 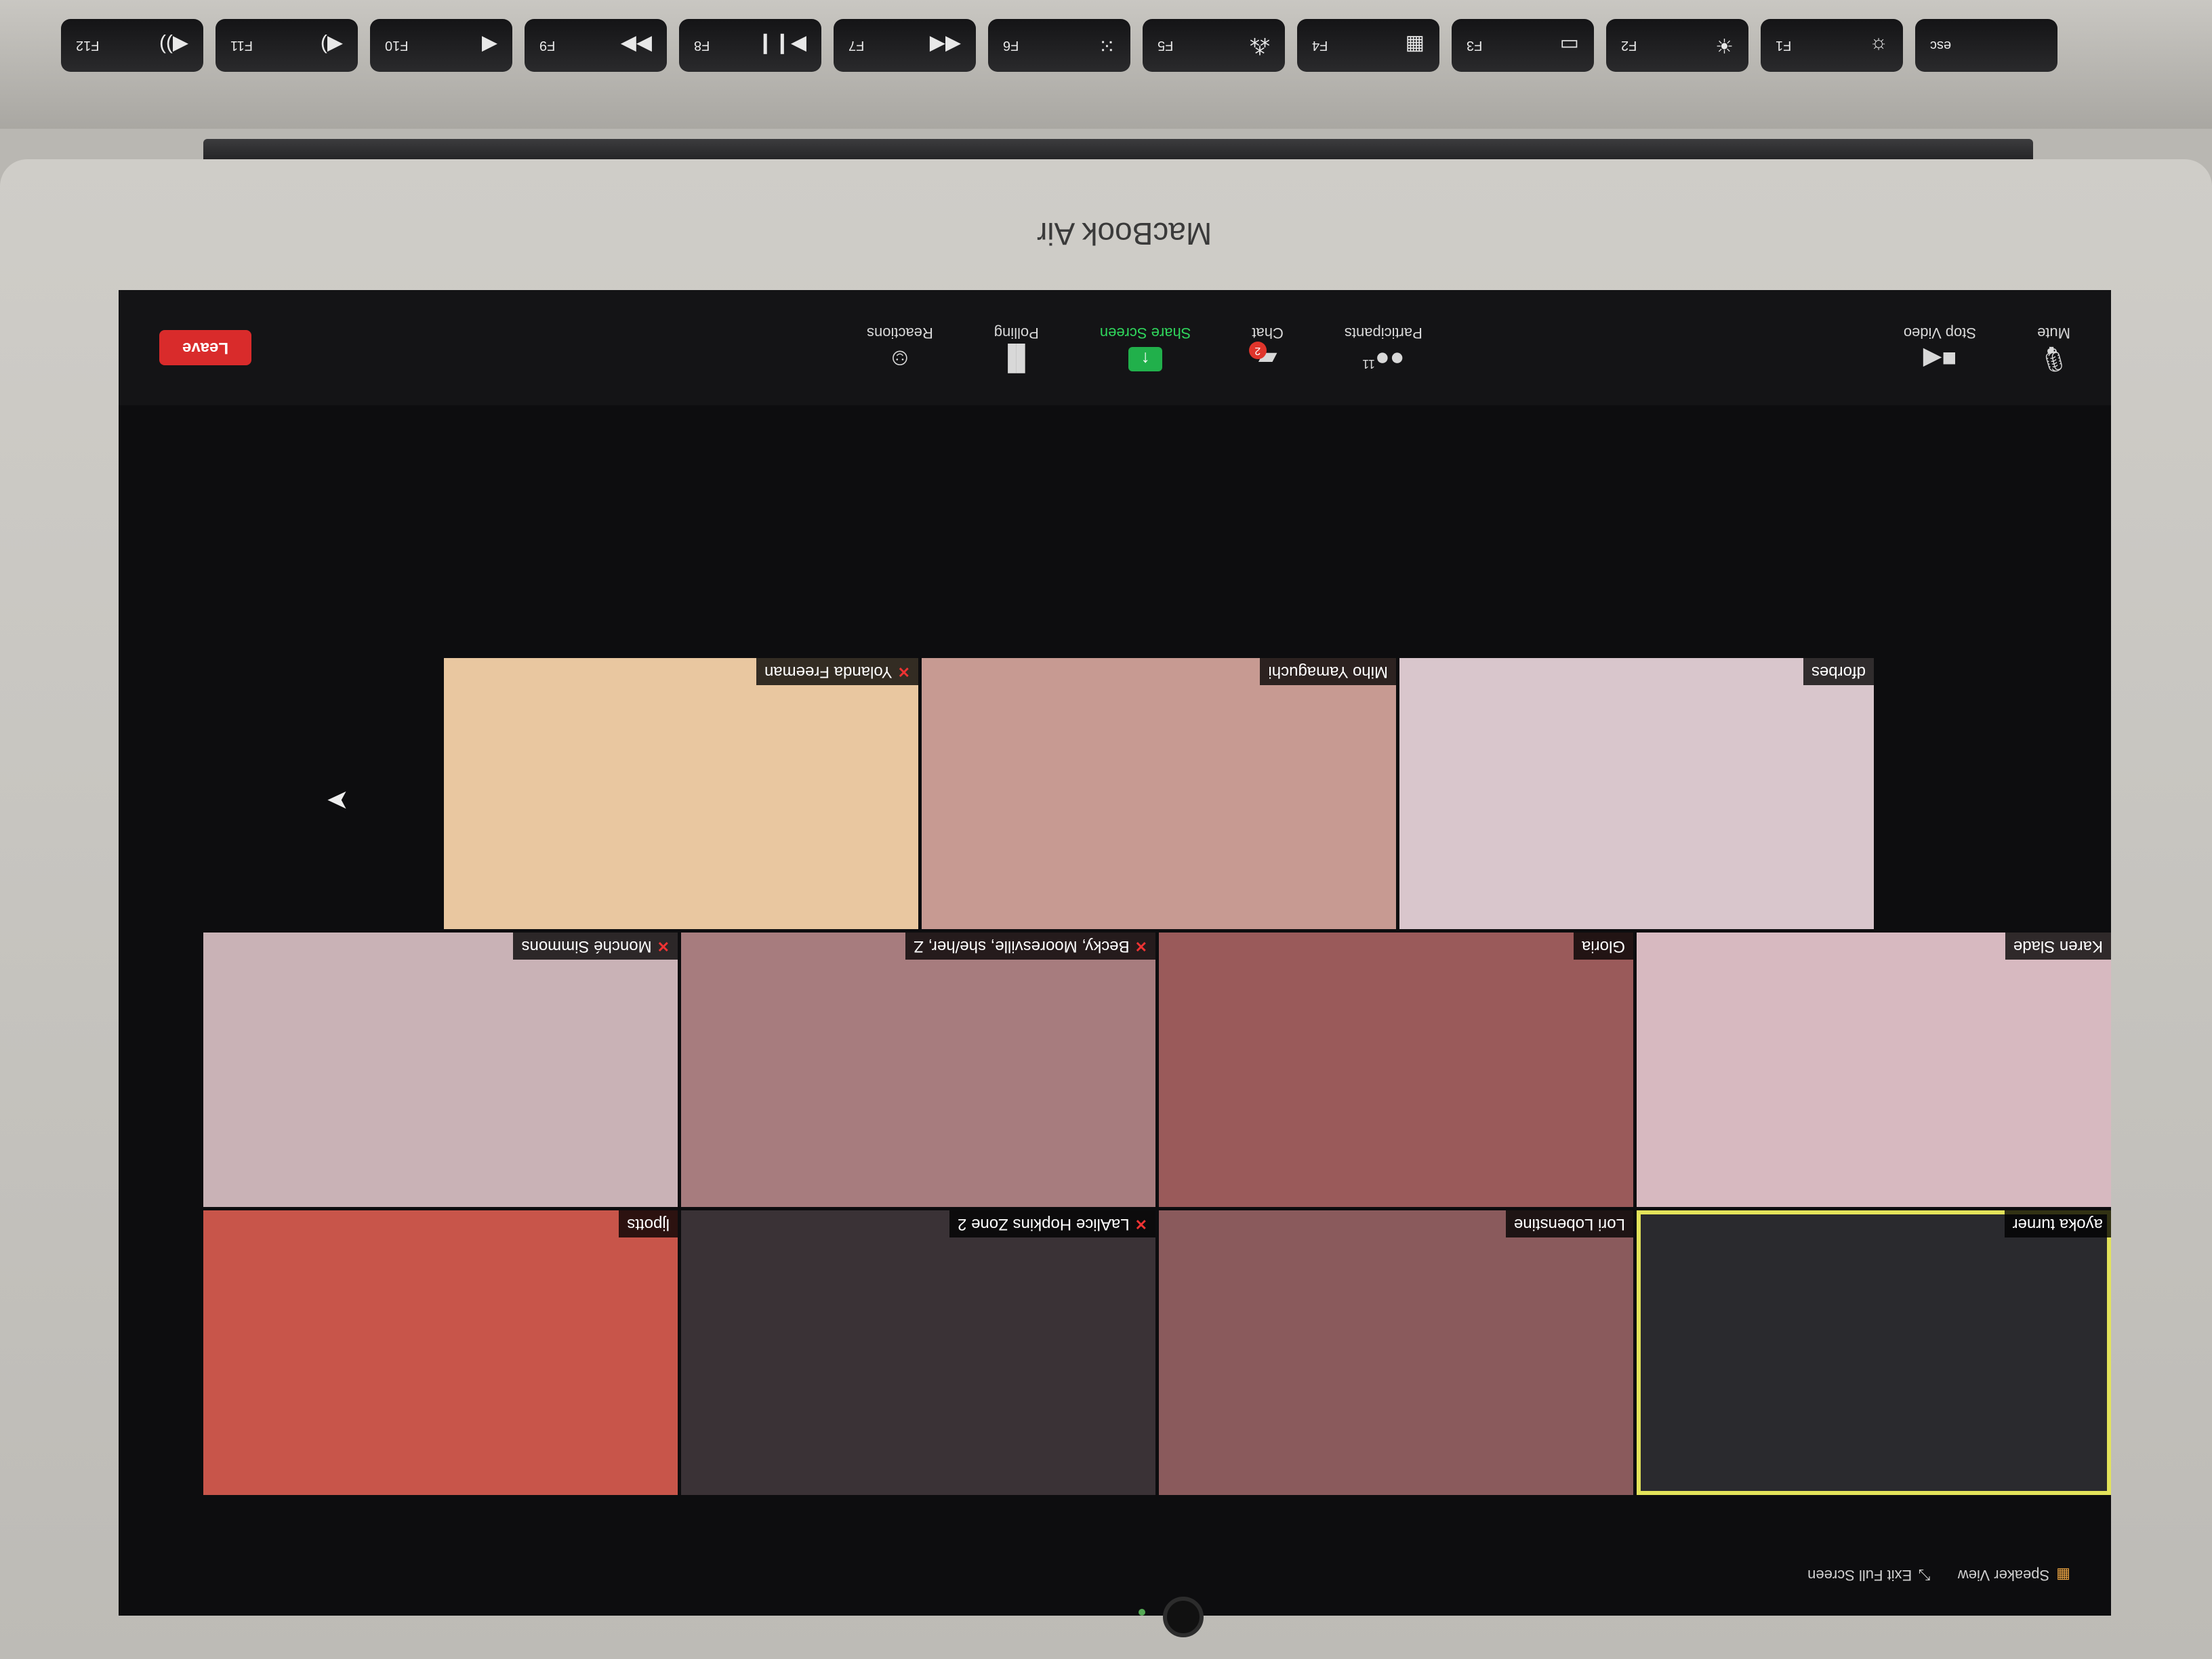 What do you see at coordinates (2054, 360) in the screenshot?
I see `microphone-icon: 🎙` at bounding box center [2054, 360].